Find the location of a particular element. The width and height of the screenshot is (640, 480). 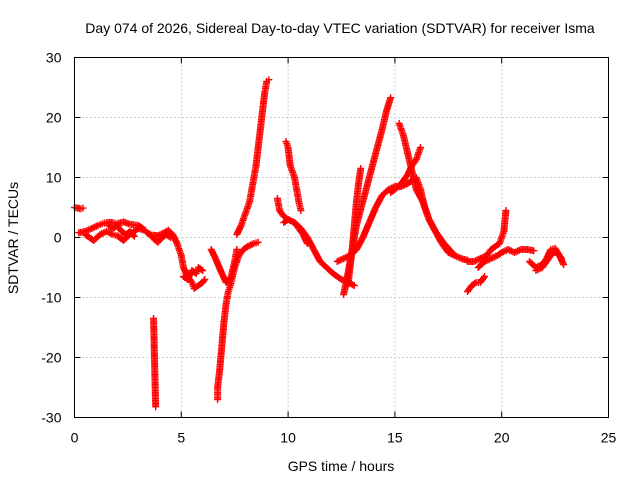

y-tick-label: -10 is located at coordinates (51, 298).